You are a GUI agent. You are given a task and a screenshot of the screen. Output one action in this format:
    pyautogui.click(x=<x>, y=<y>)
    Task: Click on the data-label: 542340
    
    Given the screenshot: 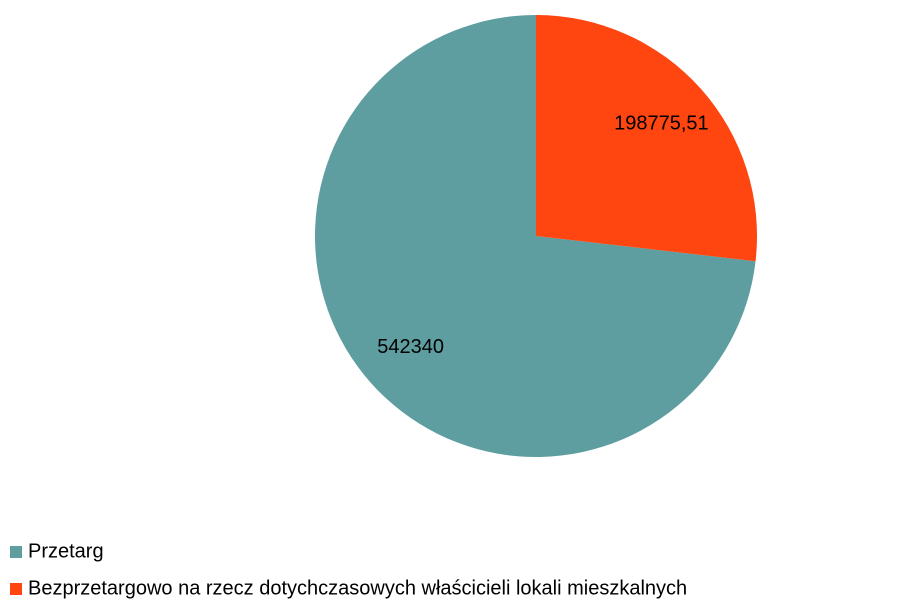 What is the action you would take?
    pyautogui.click(x=410, y=347)
    